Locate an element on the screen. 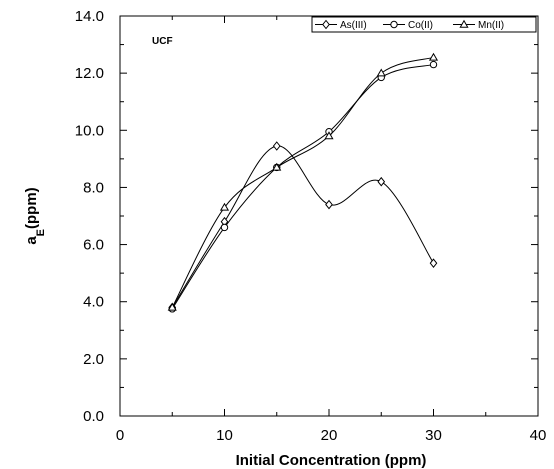 The image size is (554, 469). y-axis-label: aE(ppm) is located at coordinates (35, 215).